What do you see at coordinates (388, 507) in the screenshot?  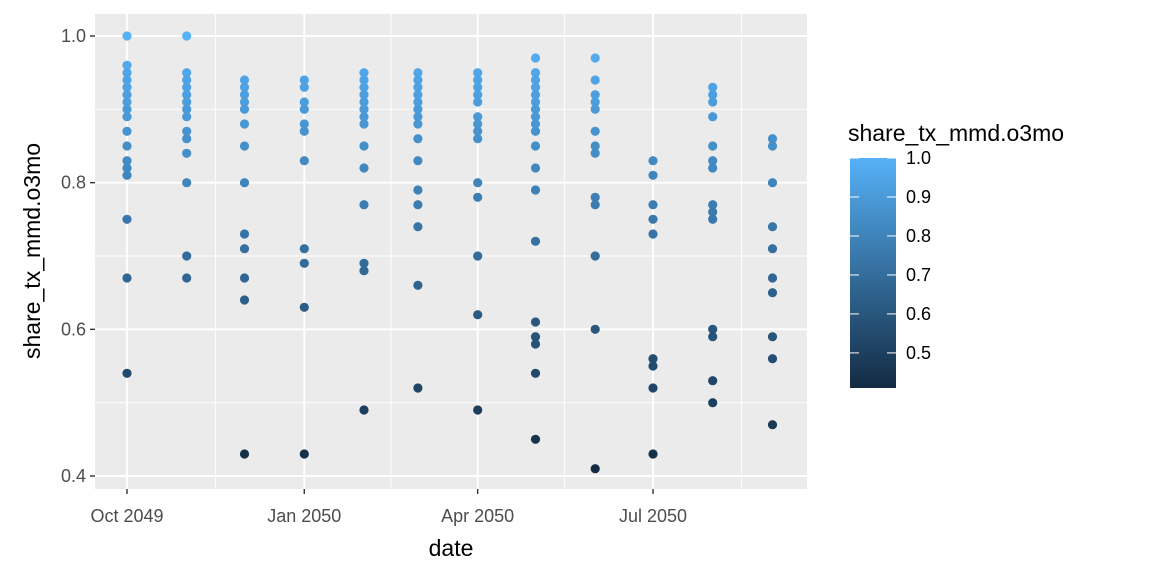 I see `x-axis: Oct 2049 Jan 2050 Apr 2050 Jul 2050` at bounding box center [388, 507].